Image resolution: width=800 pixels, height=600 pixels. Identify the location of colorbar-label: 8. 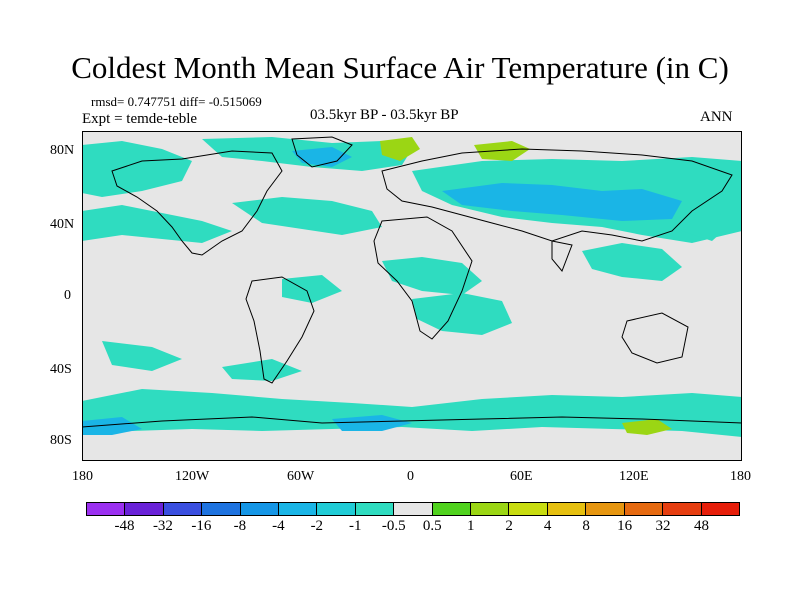
(586, 526).